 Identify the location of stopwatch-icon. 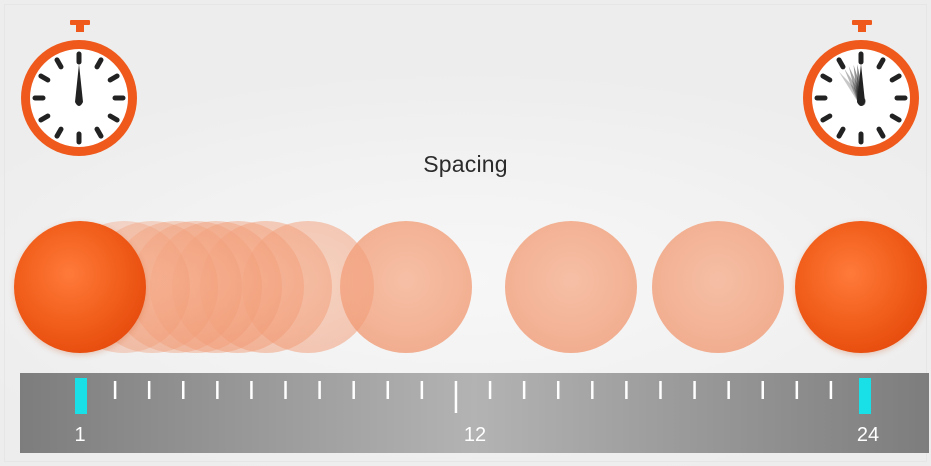
(79, 90).